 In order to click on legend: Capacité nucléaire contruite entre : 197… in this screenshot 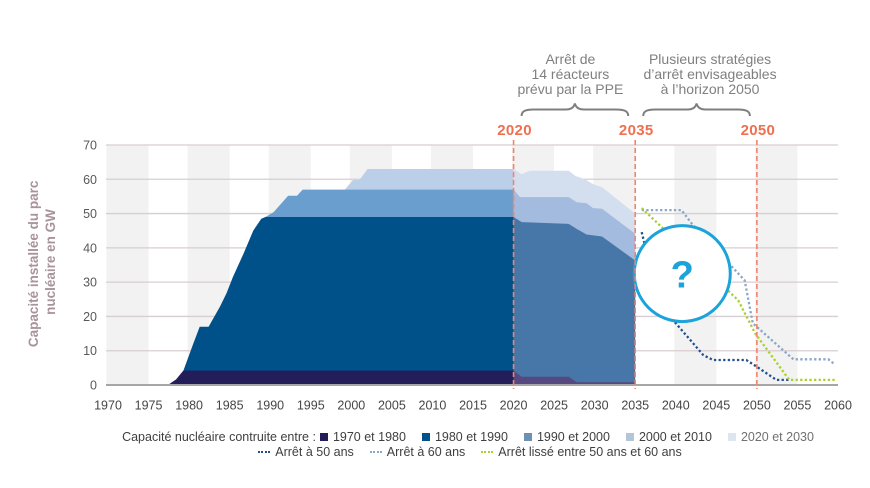, I will do `click(468, 444)`.